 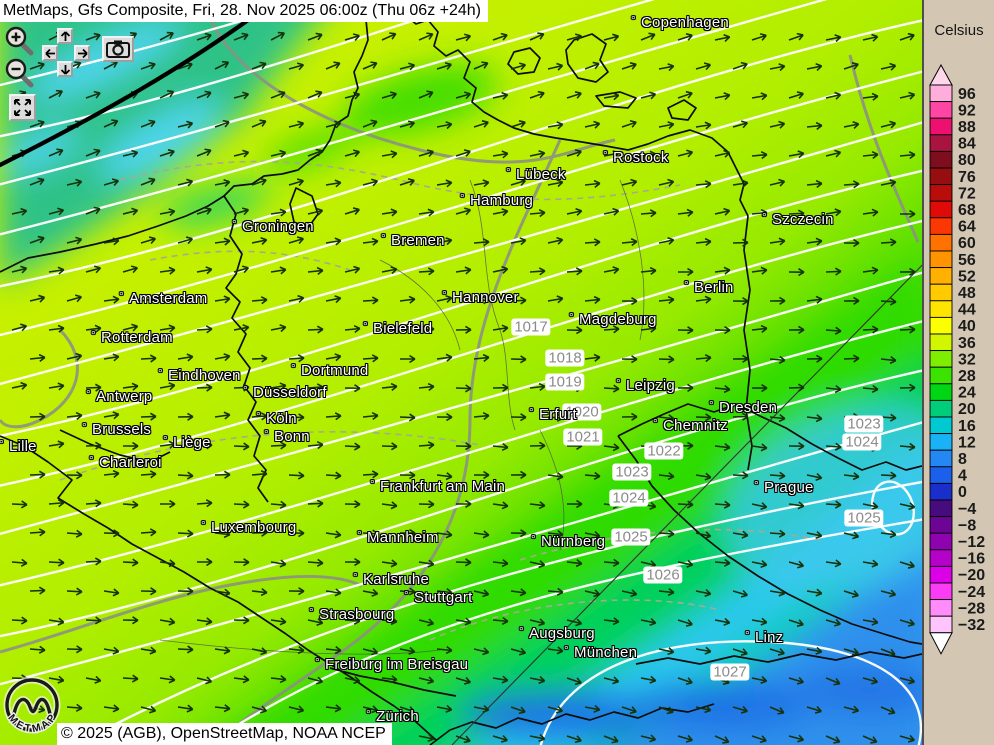 What do you see at coordinates (967, 144) in the screenshot?
I see `scale-tick-label: 84` at bounding box center [967, 144].